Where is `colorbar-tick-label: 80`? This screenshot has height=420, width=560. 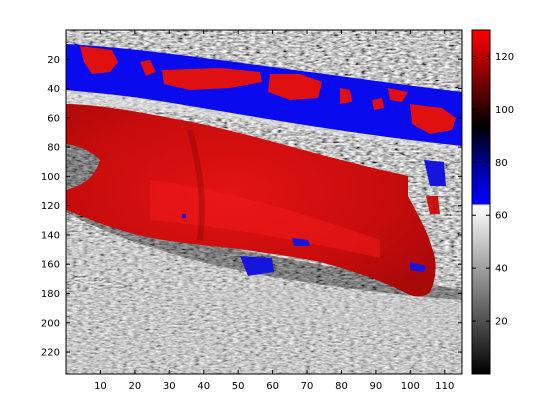 colorbar-tick-label: 80 is located at coordinates (501, 163).